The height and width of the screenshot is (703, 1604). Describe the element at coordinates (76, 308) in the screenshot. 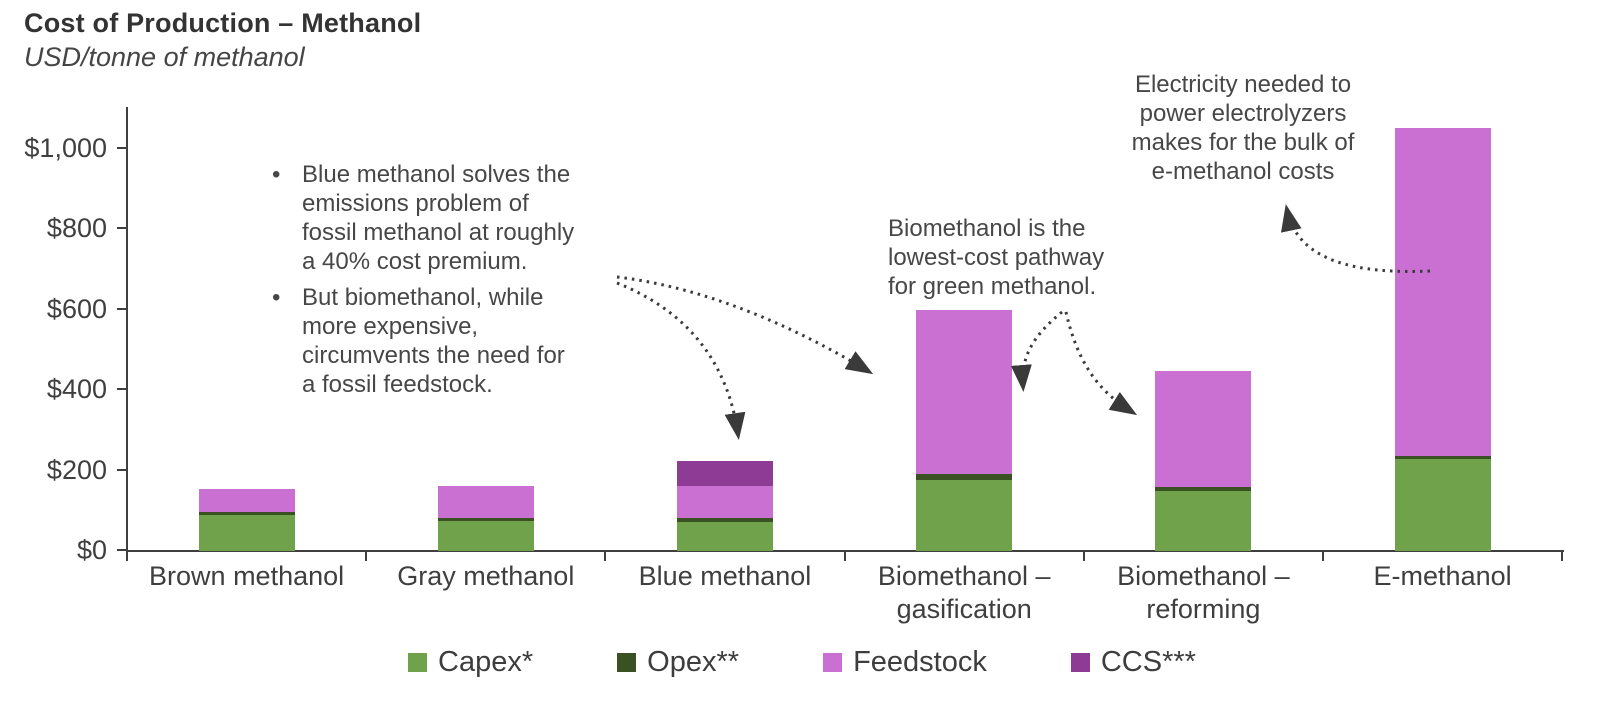

I see `y-tick-label: $600` at that location.